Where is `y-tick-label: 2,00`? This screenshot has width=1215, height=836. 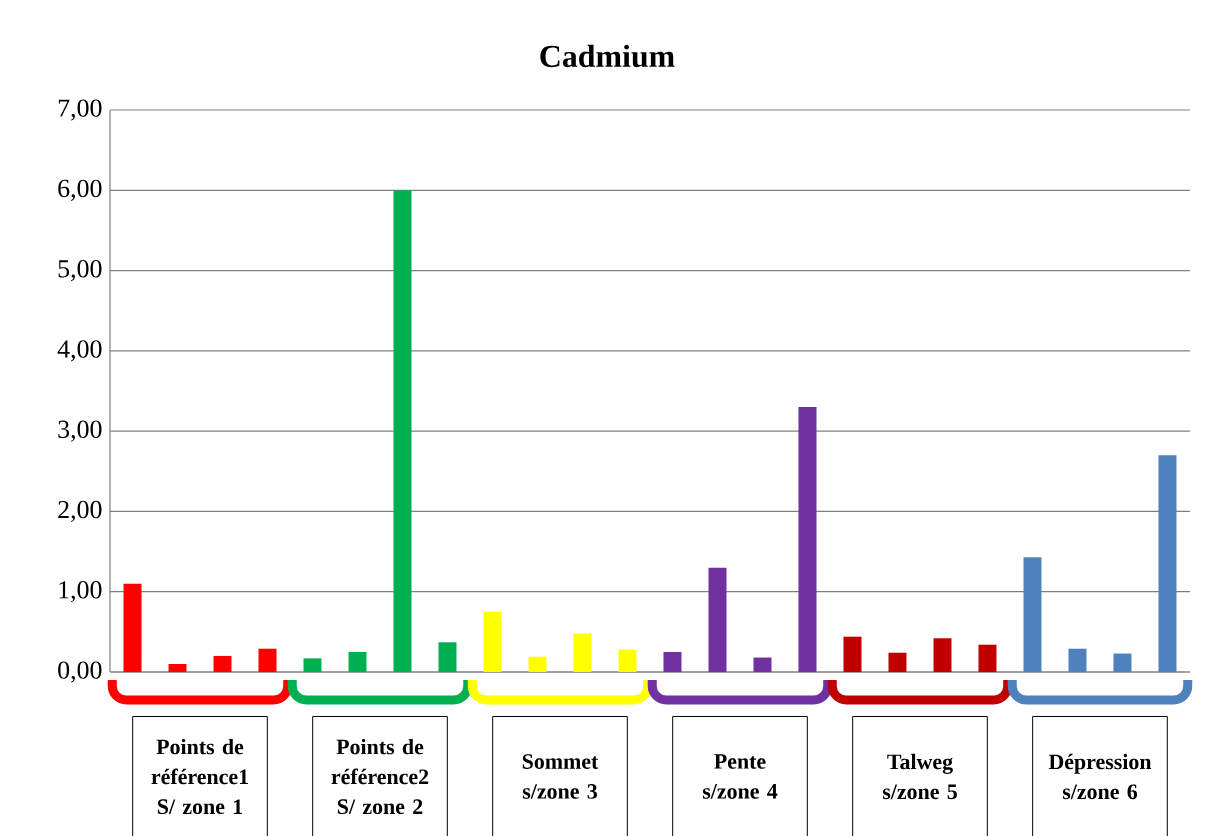
y-tick-label: 2,00 is located at coordinates (80, 511).